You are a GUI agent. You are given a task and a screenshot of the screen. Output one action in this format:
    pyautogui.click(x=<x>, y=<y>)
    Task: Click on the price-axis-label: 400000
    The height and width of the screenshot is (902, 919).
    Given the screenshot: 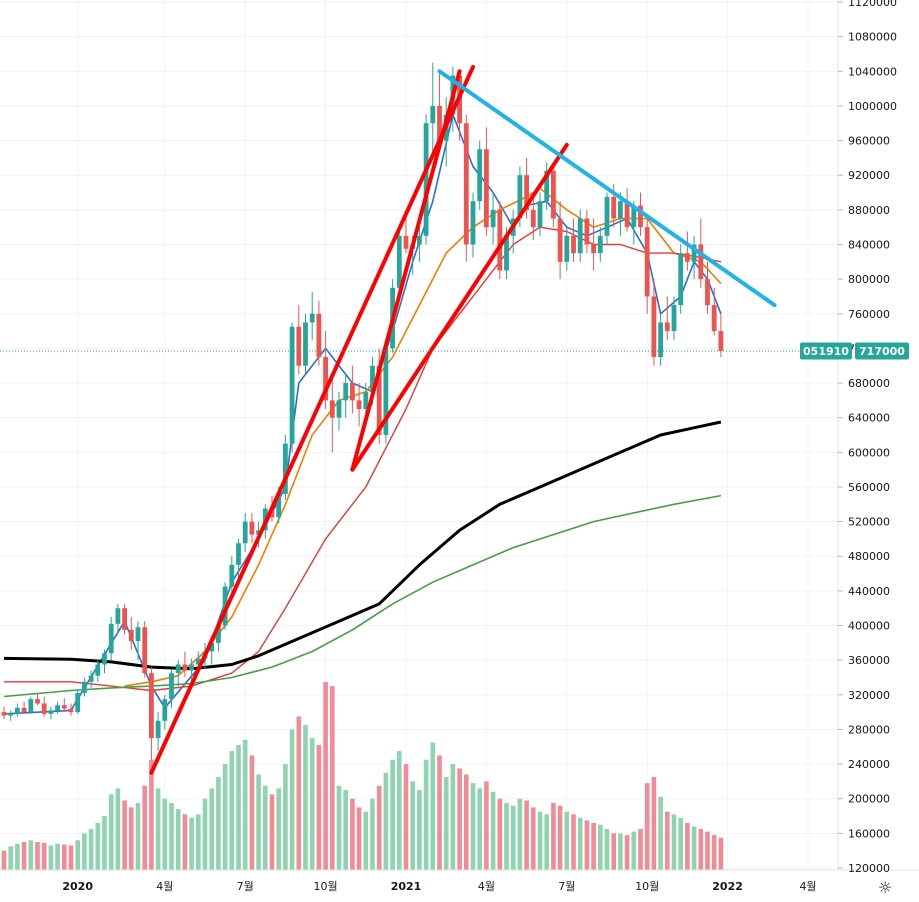 What is the action you would take?
    pyautogui.click(x=869, y=626)
    